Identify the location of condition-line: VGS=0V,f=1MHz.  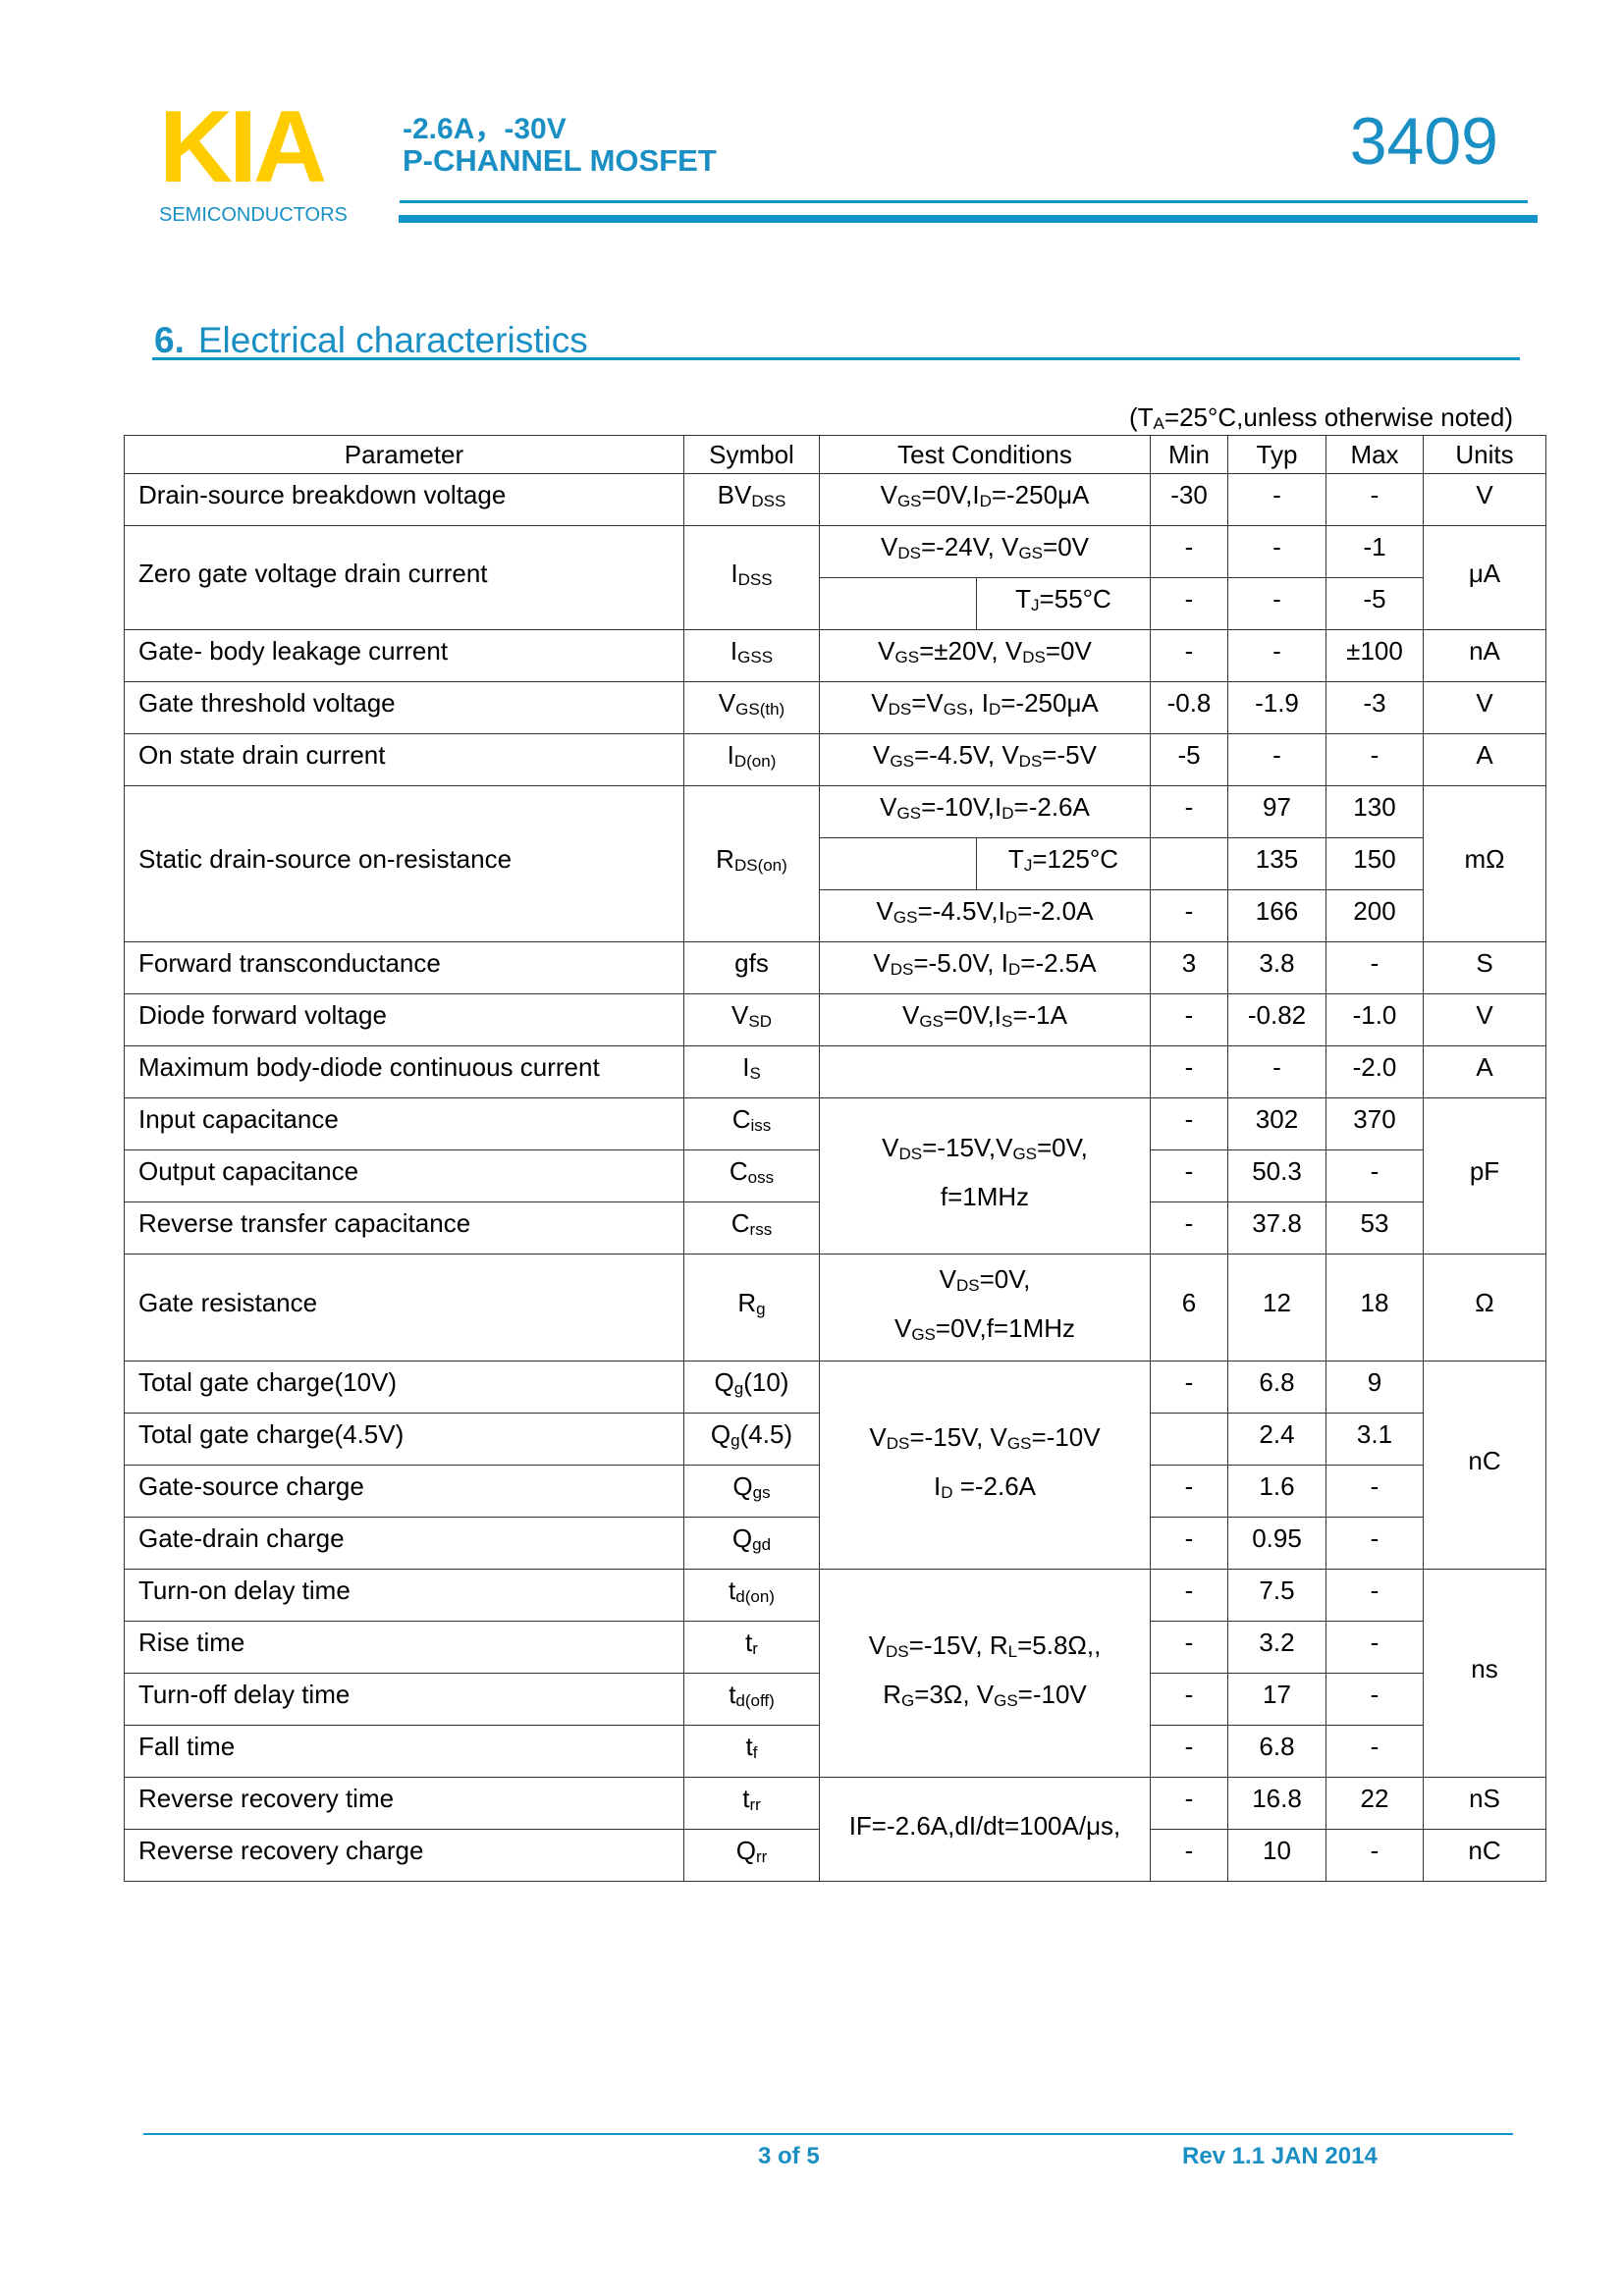
(985, 1329).